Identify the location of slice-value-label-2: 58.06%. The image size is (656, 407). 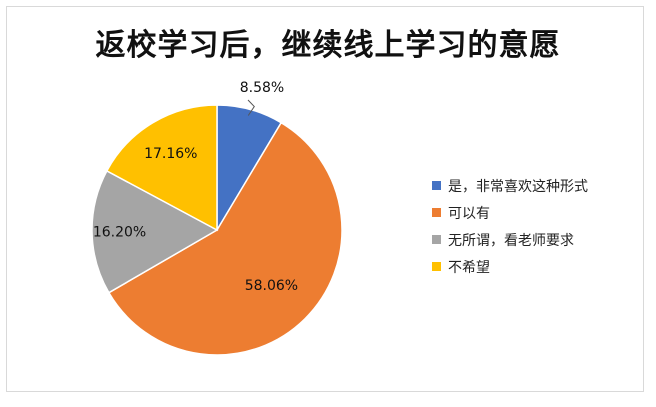
(271, 286).